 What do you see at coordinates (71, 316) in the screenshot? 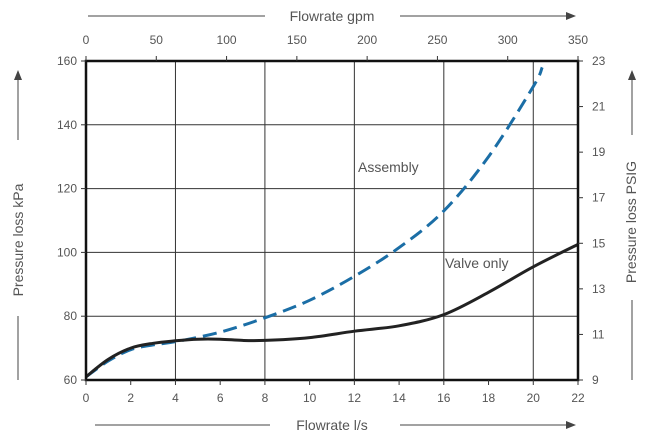
I see `y-tick-label: 80` at bounding box center [71, 316].